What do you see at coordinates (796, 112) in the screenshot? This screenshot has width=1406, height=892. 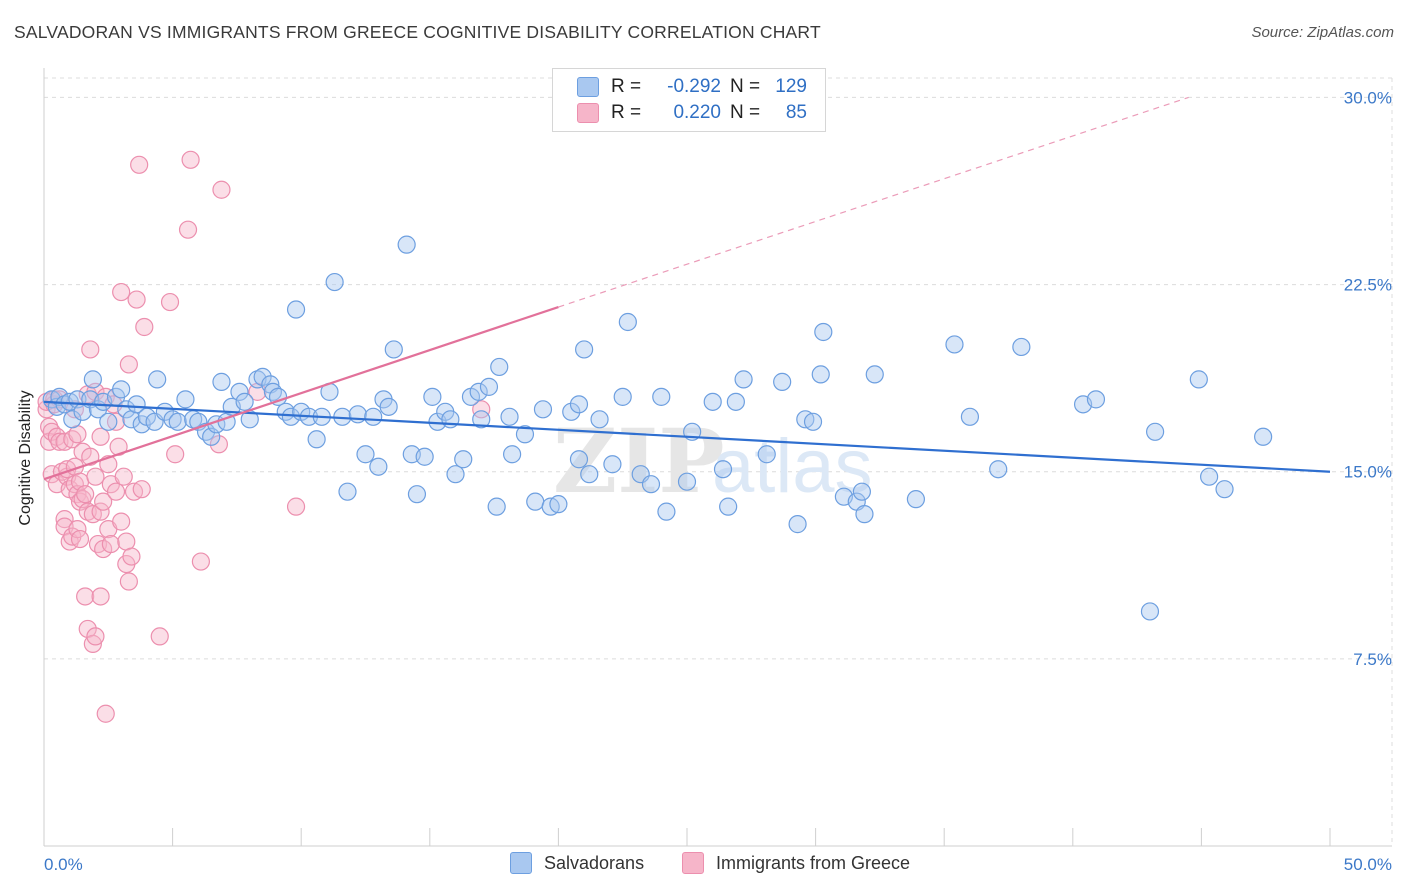 I see `legend-n-value: 85` at bounding box center [796, 112].